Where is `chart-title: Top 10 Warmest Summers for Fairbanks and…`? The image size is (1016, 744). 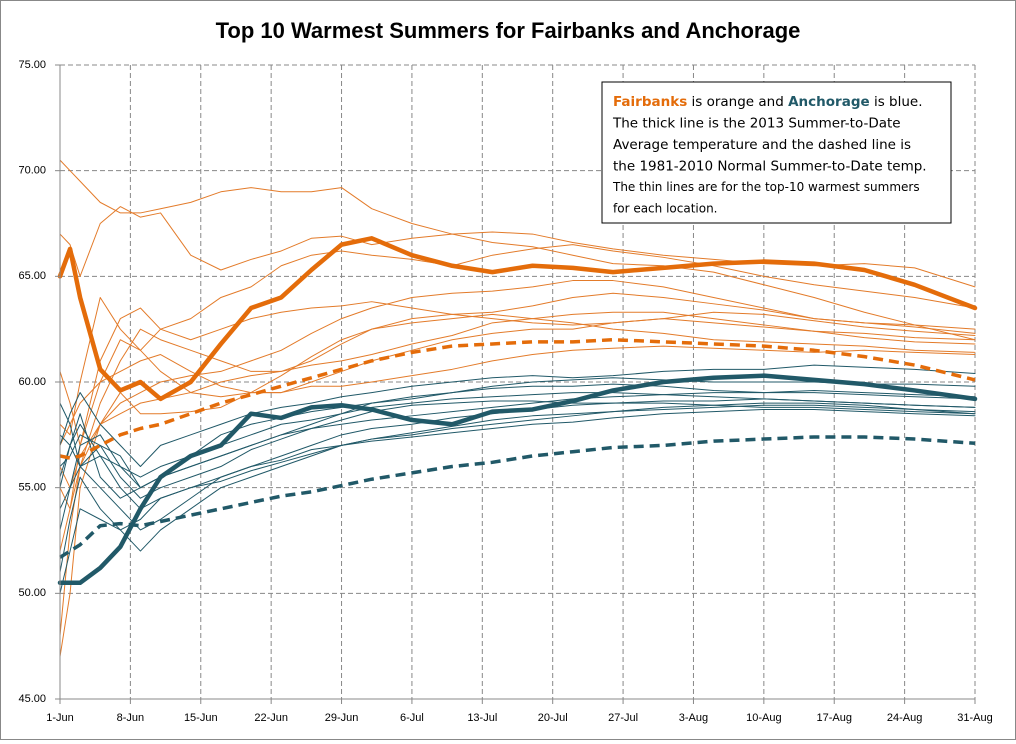 chart-title: Top 10 Warmest Summers for Fairbanks and… is located at coordinates (508, 30).